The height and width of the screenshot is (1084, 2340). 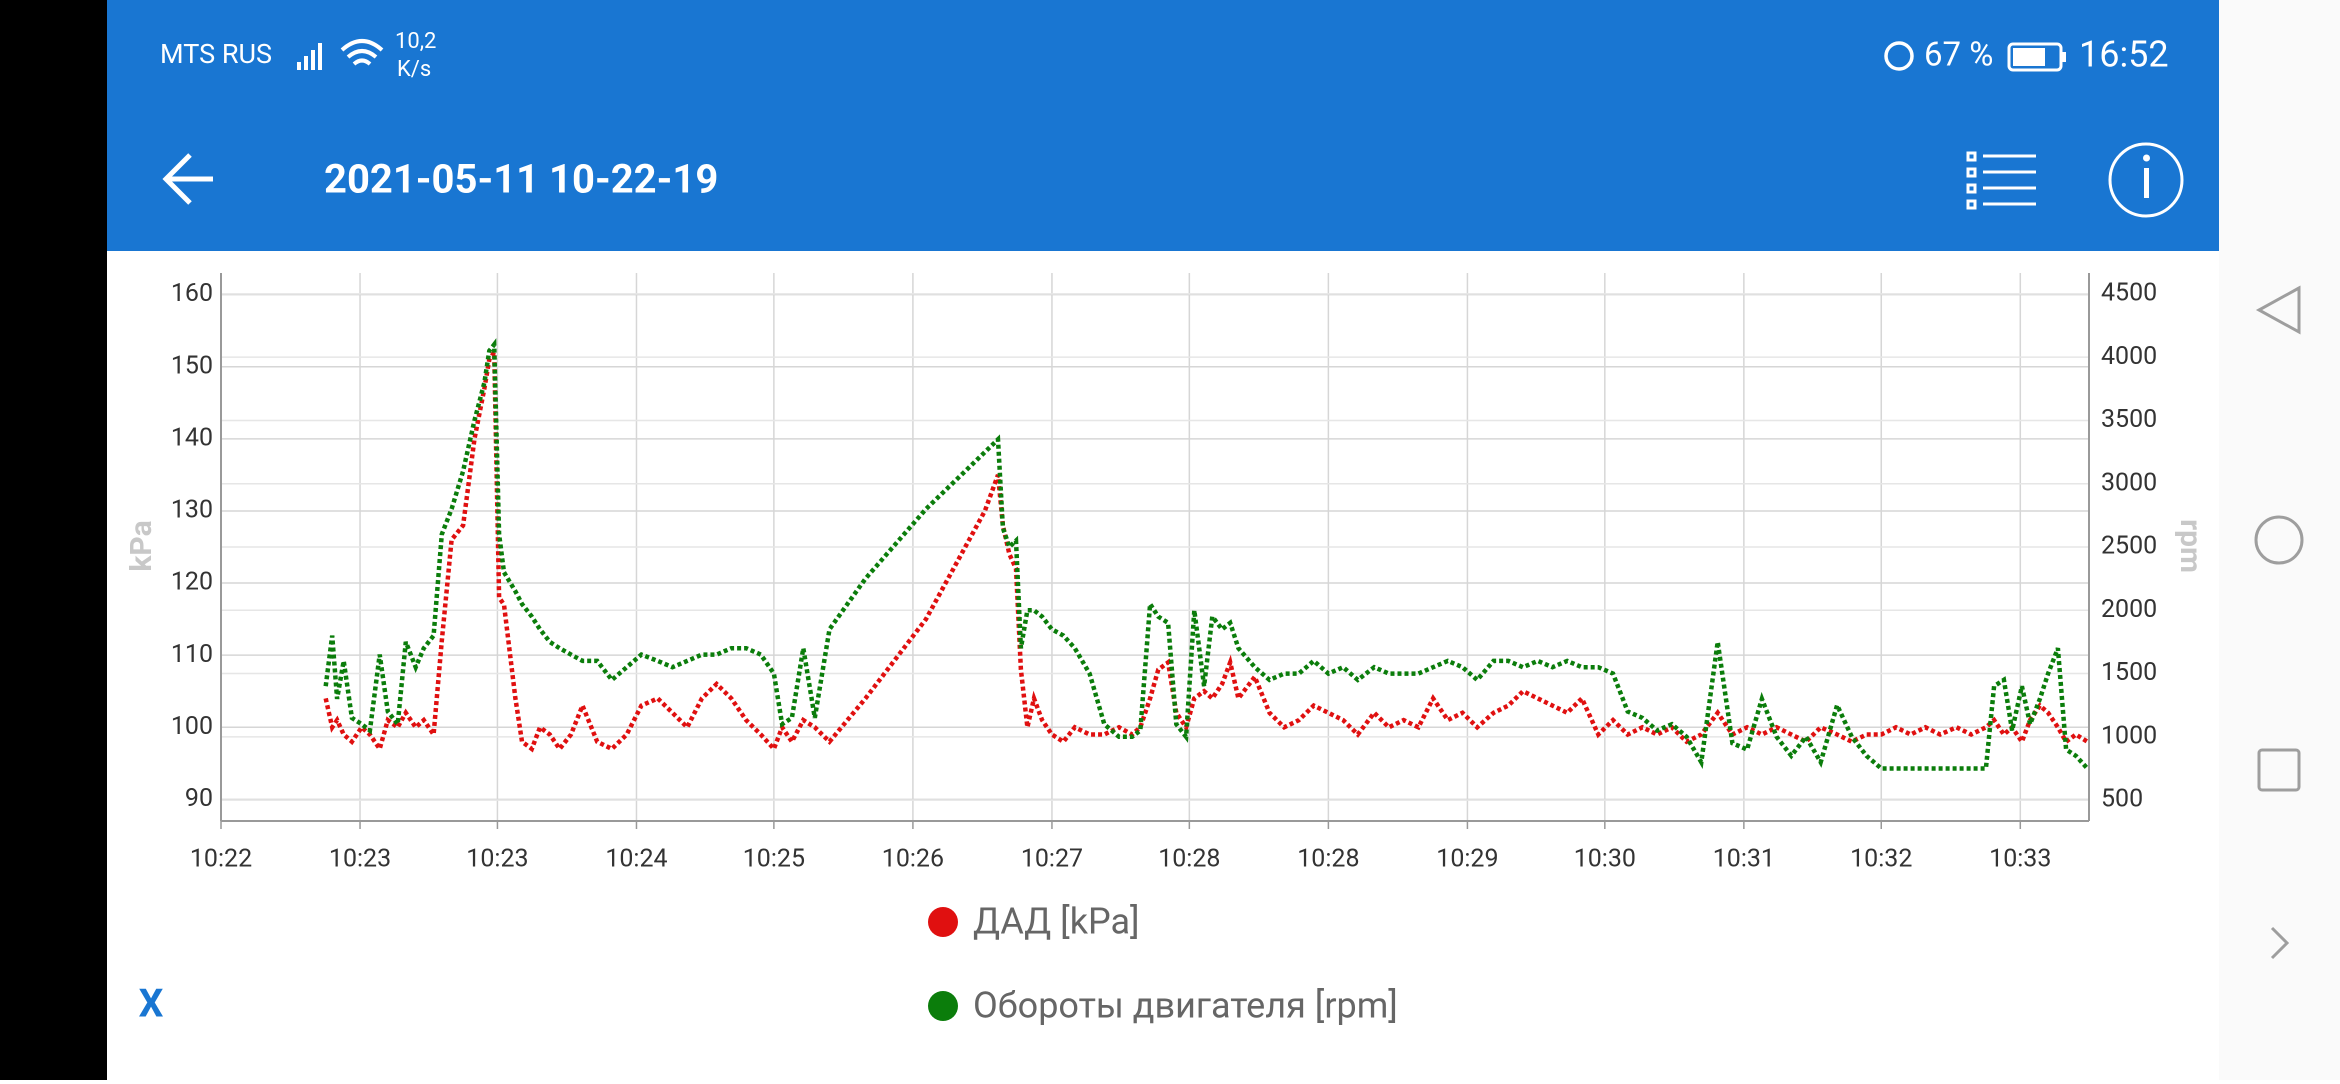 I want to click on nav-back, so click(x=2278, y=310).